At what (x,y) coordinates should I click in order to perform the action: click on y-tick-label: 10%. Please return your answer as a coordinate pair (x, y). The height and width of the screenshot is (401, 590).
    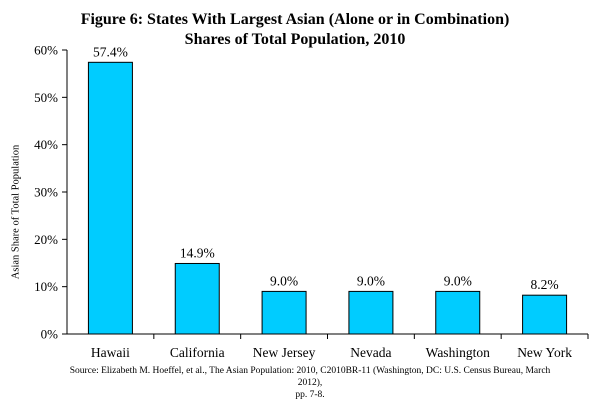
    Looking at the image, I should click on (46, 286).